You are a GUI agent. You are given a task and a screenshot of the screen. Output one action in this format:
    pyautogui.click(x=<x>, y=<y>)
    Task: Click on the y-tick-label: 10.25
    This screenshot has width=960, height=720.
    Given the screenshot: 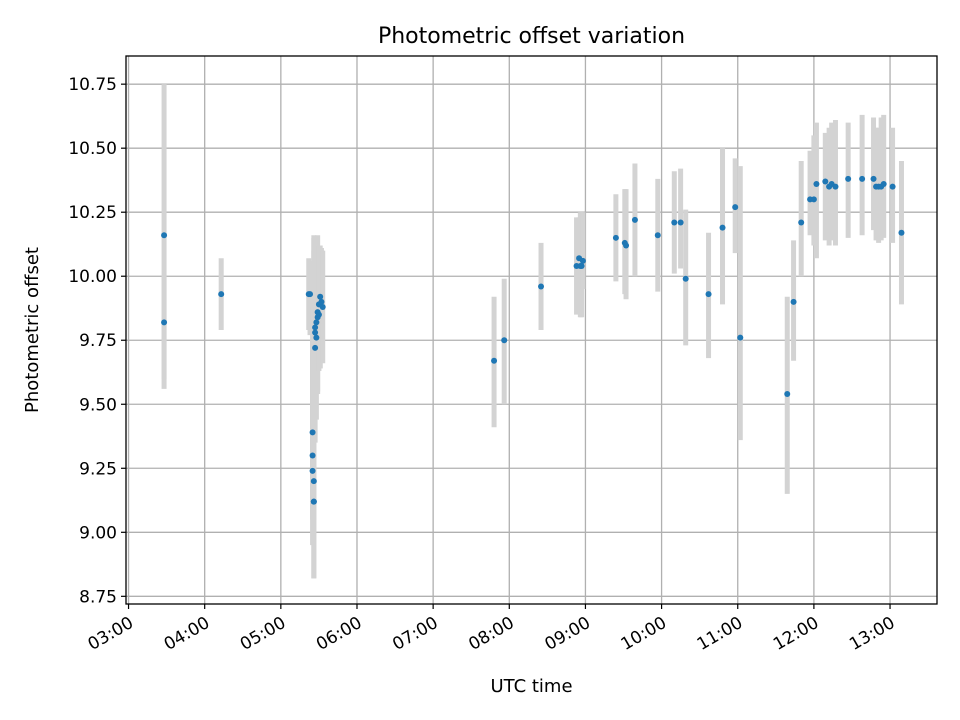 What is the action you would take?
    pyautogui.click(x=92, y=213)
    